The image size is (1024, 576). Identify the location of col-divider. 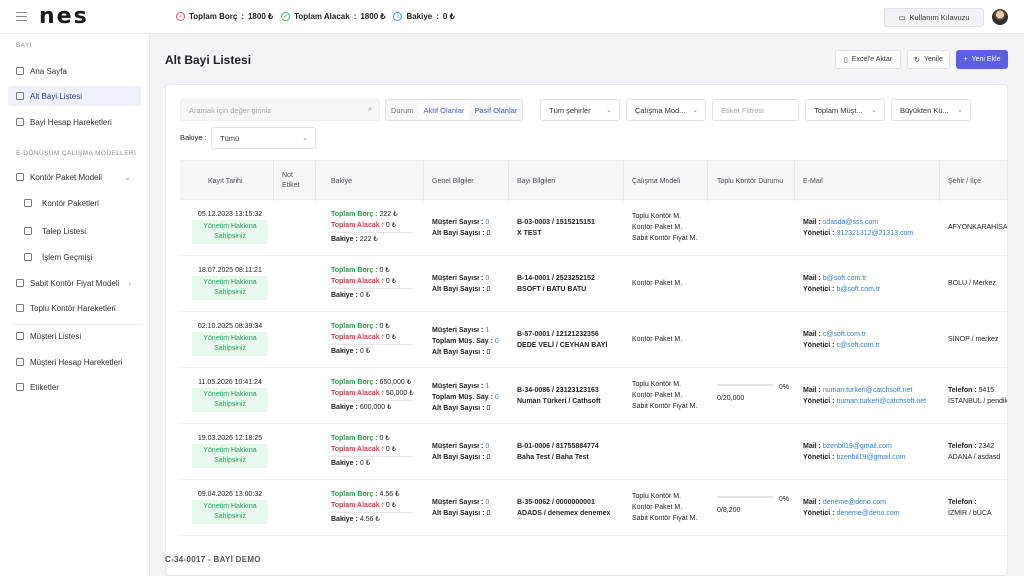
(707, 181).